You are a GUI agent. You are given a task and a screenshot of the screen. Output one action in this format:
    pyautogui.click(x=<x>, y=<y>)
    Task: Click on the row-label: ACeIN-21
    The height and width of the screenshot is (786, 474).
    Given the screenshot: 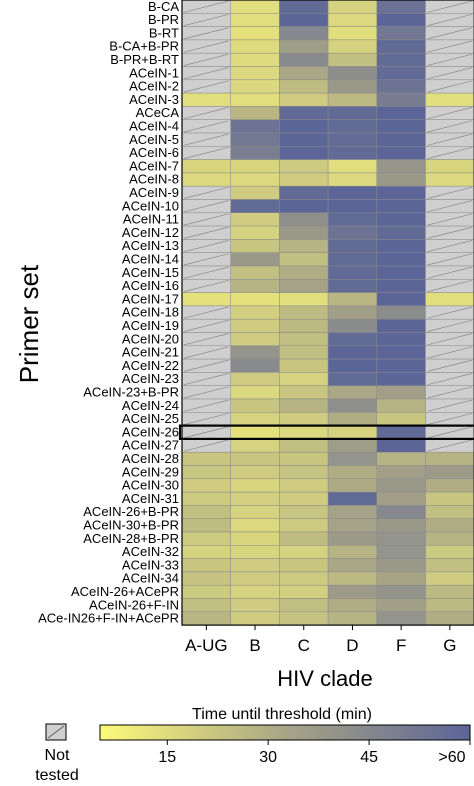 What is the action you would take?
    pyautogui.click(x=150, y=352)
    